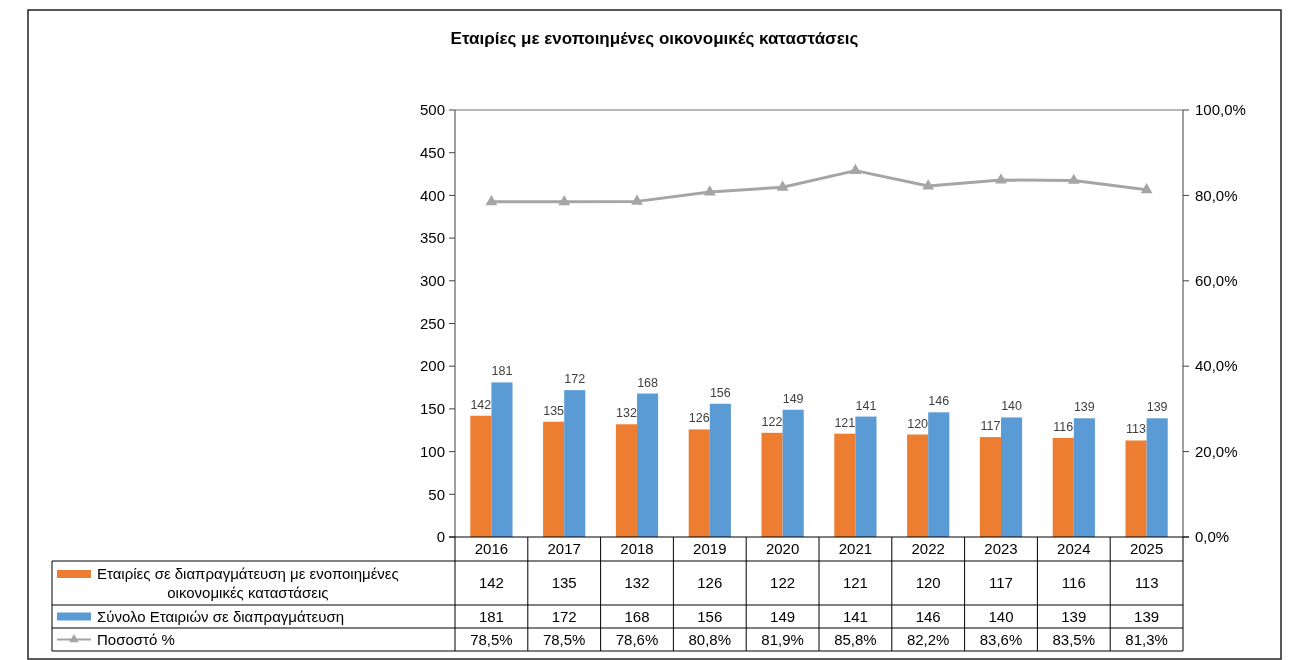 The width and height of the screenshot is (1290, 660). Describe the element at coordinates (855, 549) in the screenshot. I see `x-tick-label: 2021` at that location.